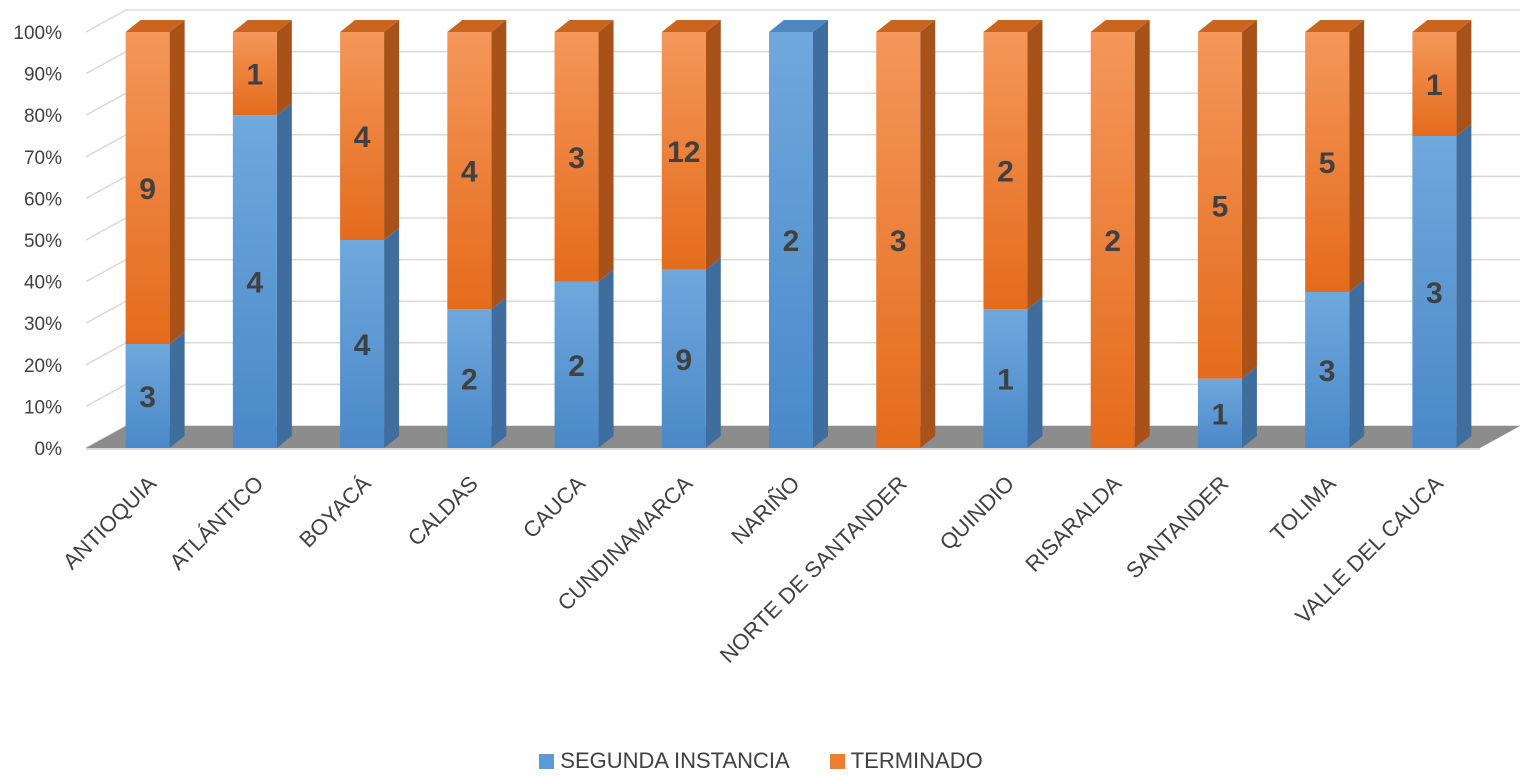 The height and width of the screenshot is (778, 1522). Describe the element at coordinates (177, 182) in the screenshot. I see `bar-side-terminado-antioquia` at that location.